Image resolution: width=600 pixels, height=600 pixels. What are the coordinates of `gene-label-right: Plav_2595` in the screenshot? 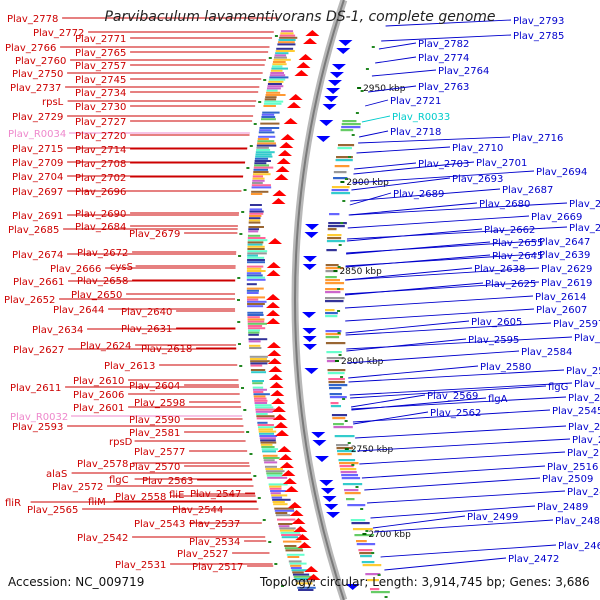 It's located at (493, 340).